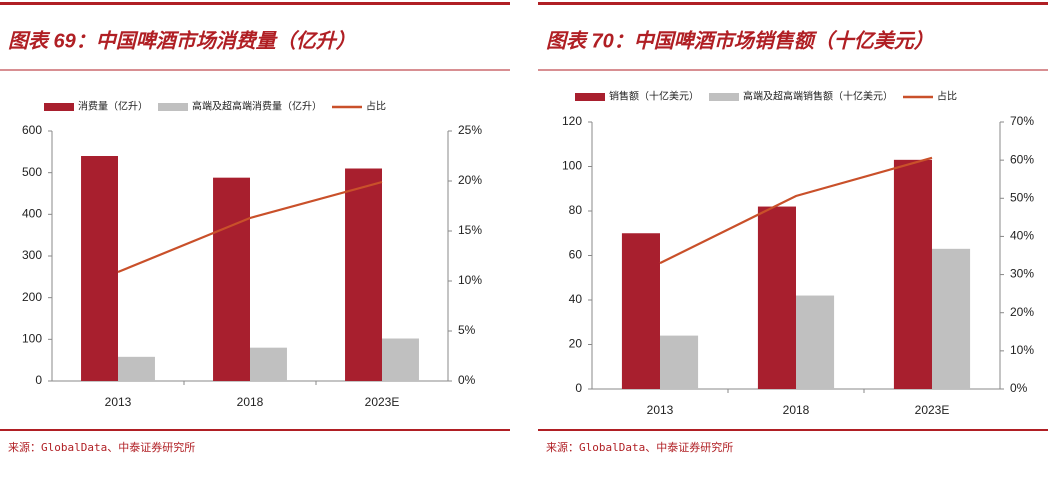  What do you see at coordinates (1022, 121) in the screenshot?
I see `y2-tick-label: 70%` at bounding box center [1022, 121].